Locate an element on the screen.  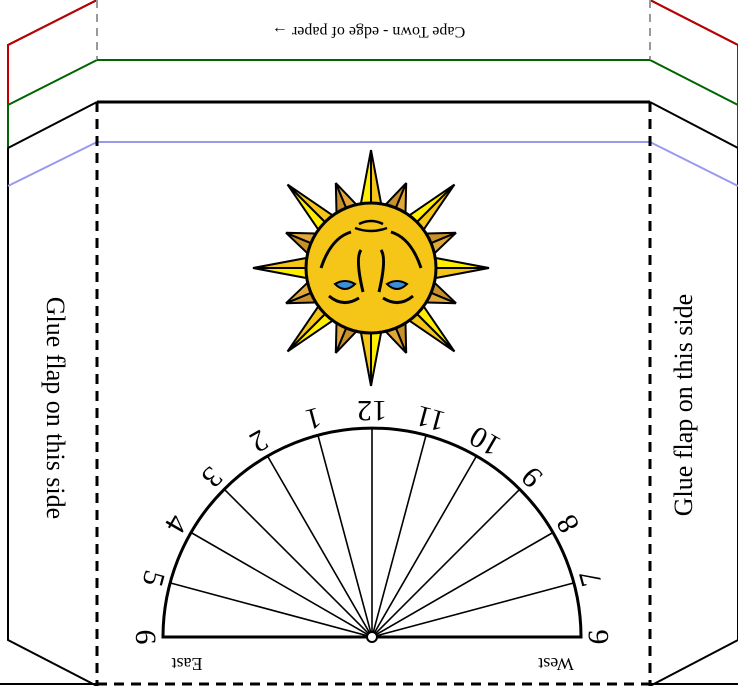
left-flap-red-line is located at coordinates (52, 52).